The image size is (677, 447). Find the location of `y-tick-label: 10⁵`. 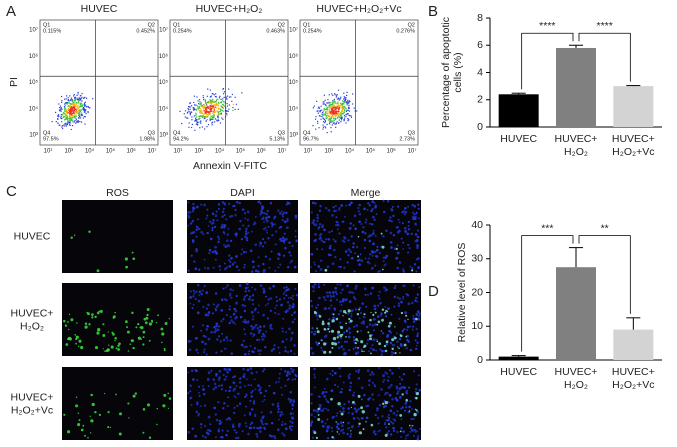

y-tick-label: 10⁵ is located at coordinates (164, 82).